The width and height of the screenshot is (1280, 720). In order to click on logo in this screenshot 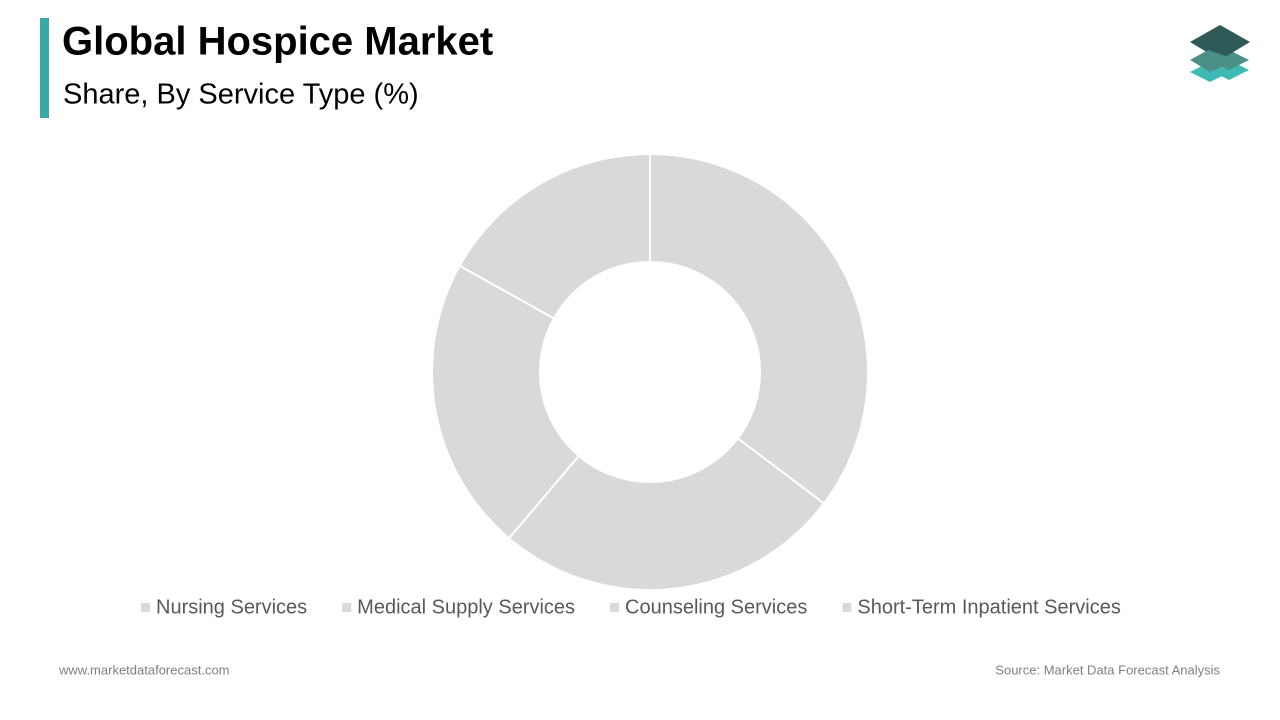, I will do `click(1220, 53)`.